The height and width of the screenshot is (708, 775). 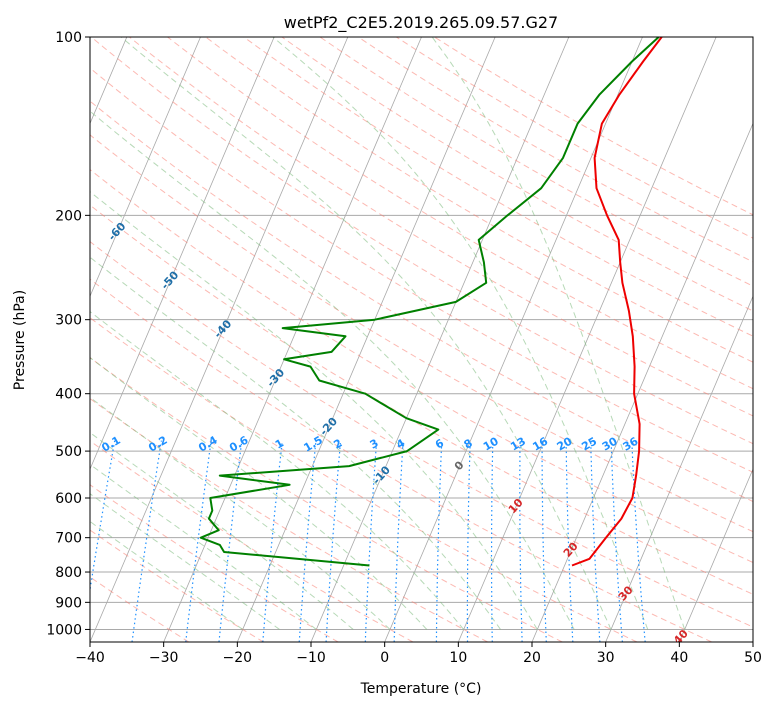 I want to click on y-axis-title: Pressure (hPa), so click(x=20, y=340).